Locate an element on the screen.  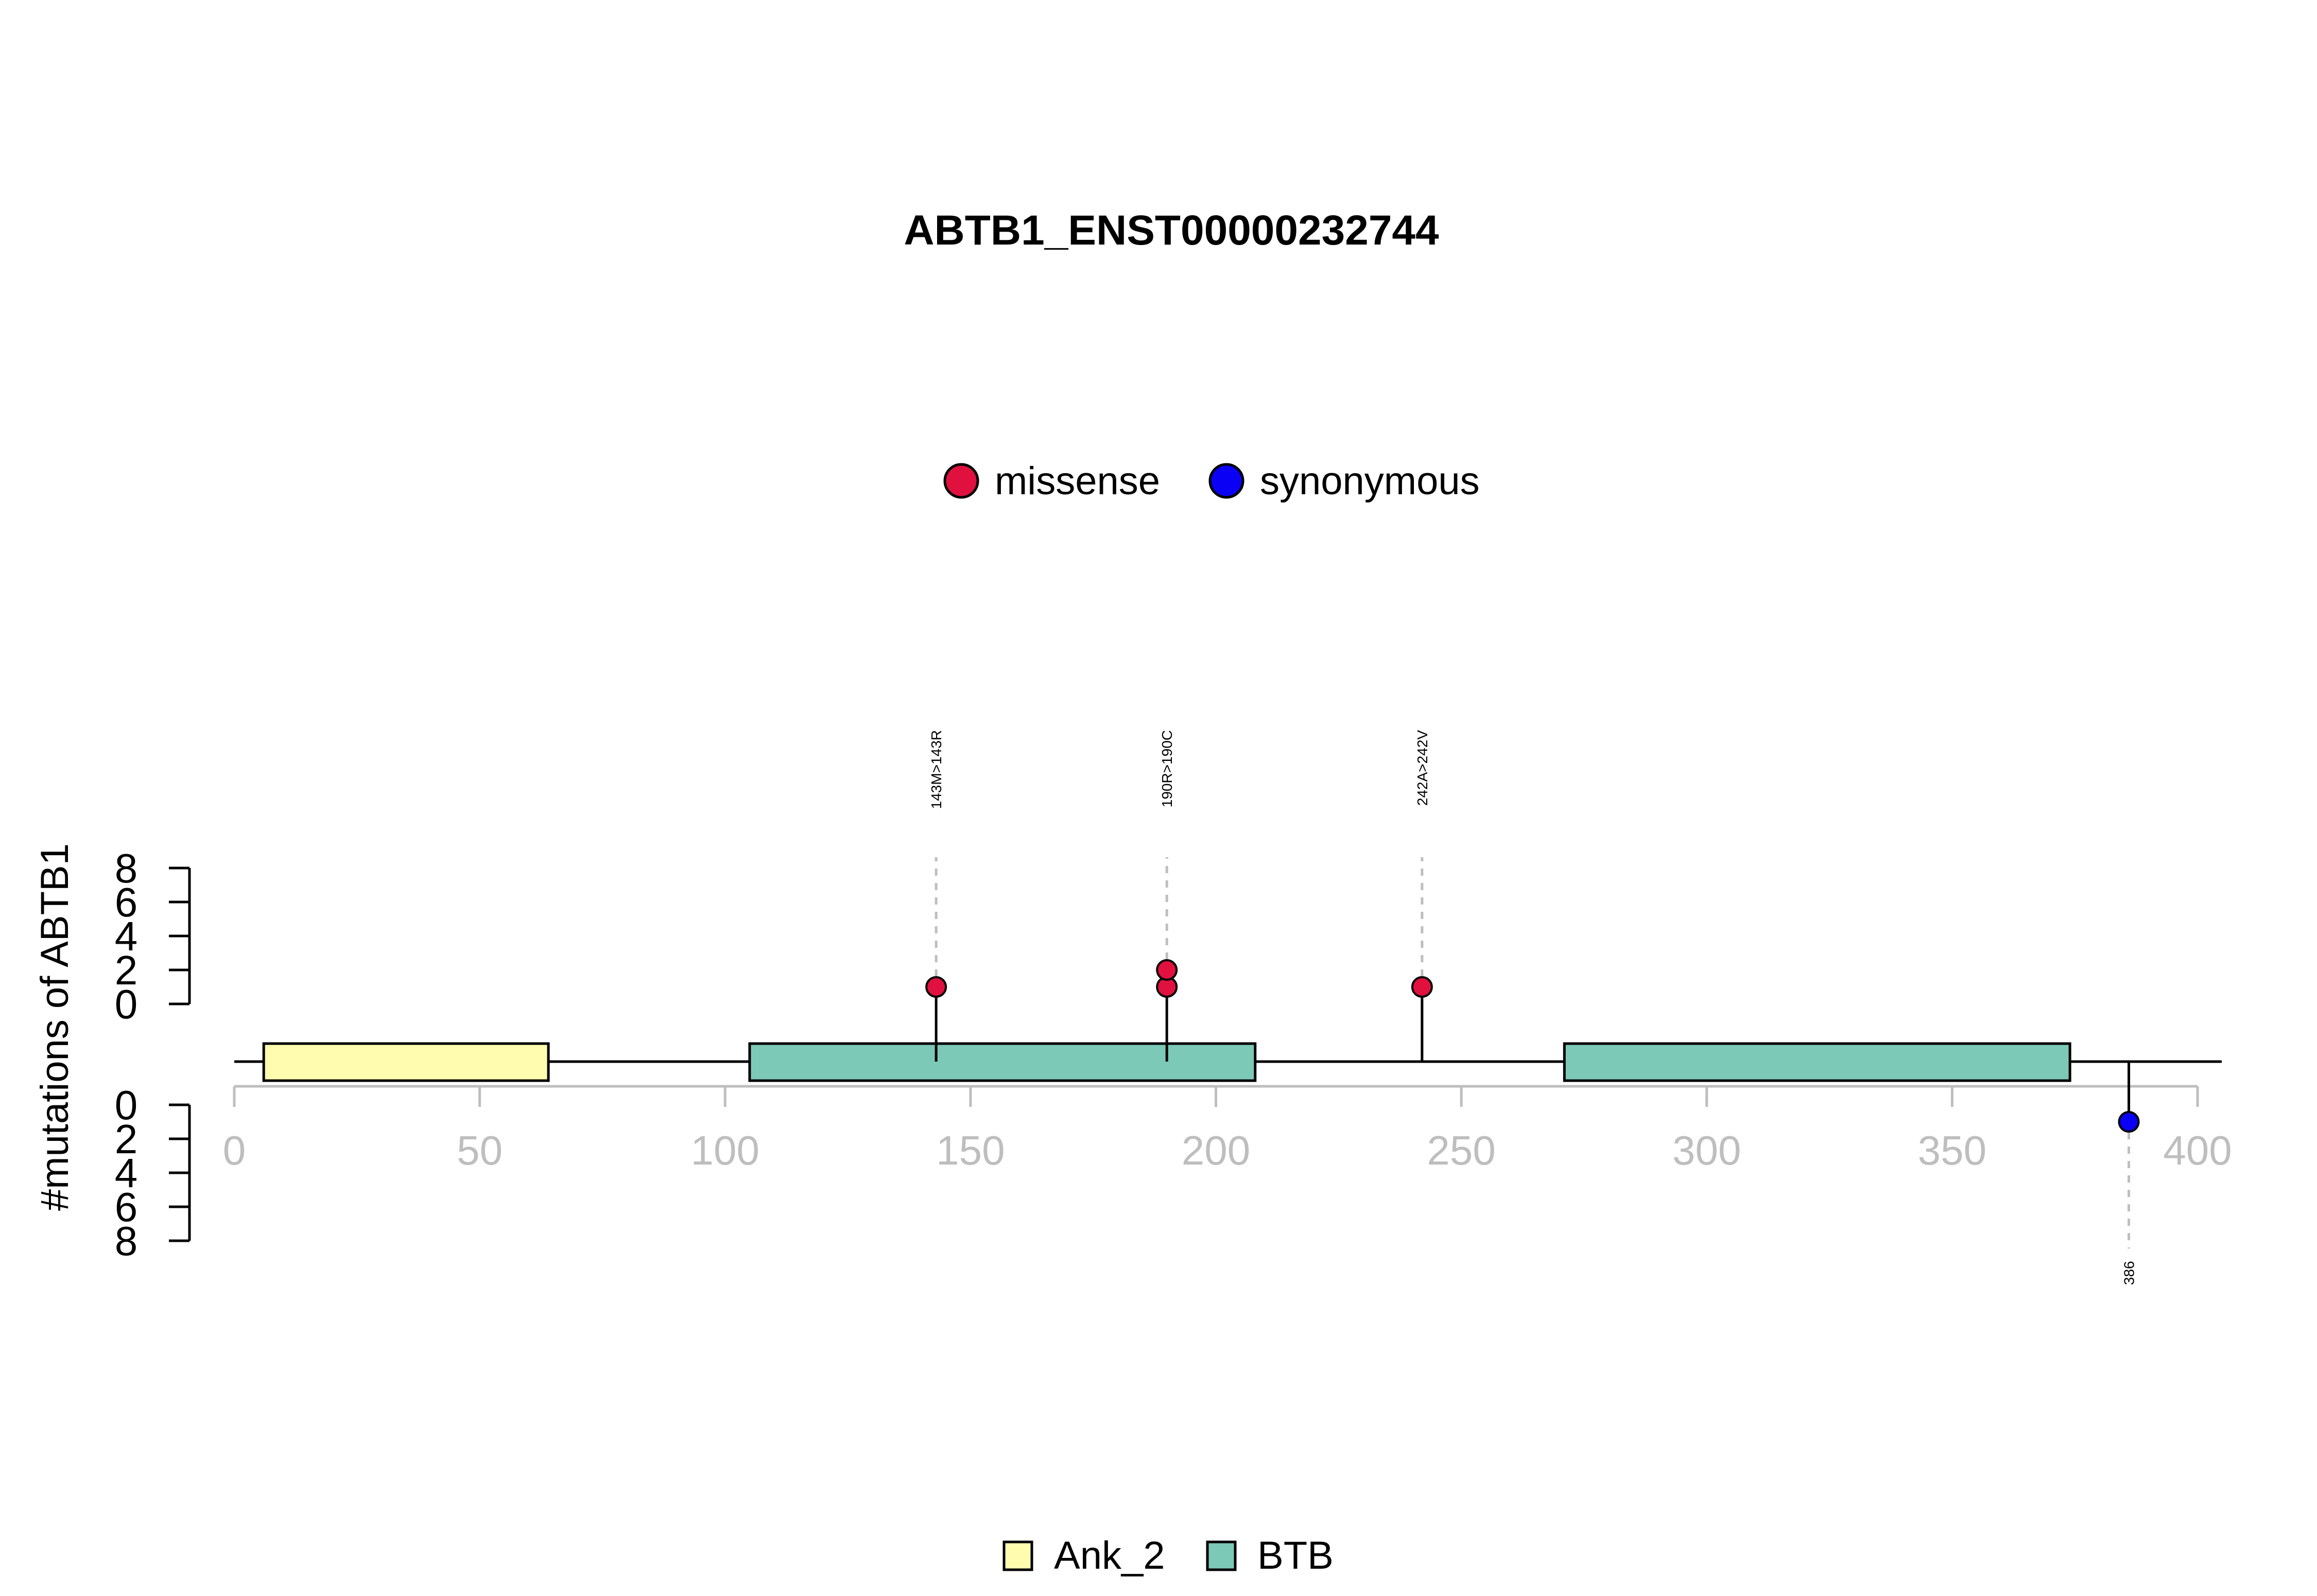
mutation-legend: missense synonymous is located at coordinates (1211, 481).